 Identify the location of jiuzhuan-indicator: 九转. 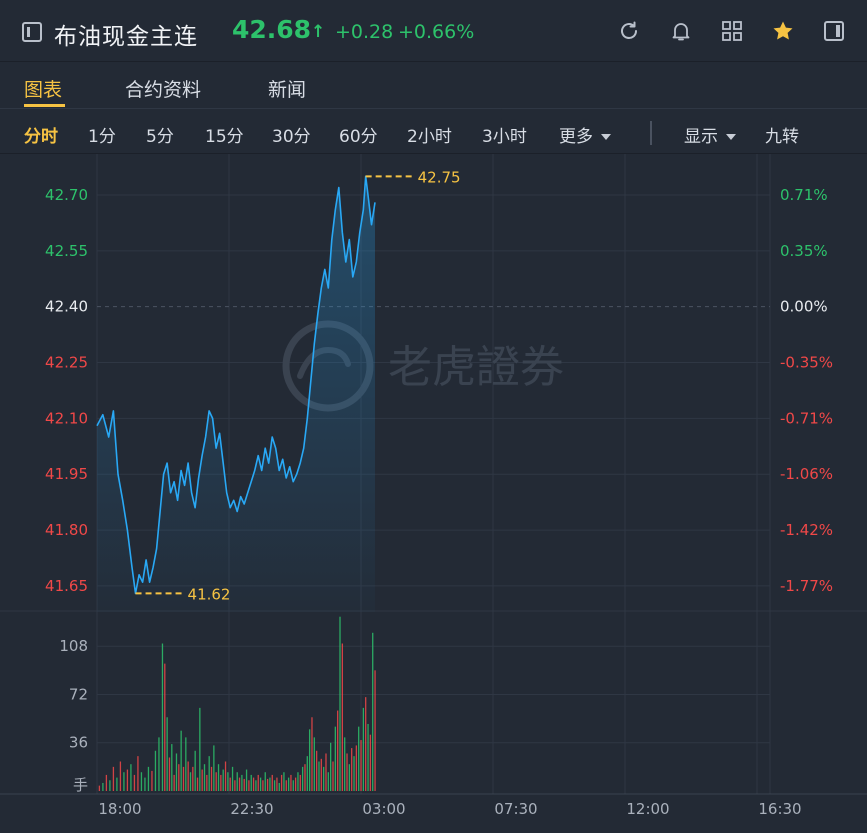
(782, 137).